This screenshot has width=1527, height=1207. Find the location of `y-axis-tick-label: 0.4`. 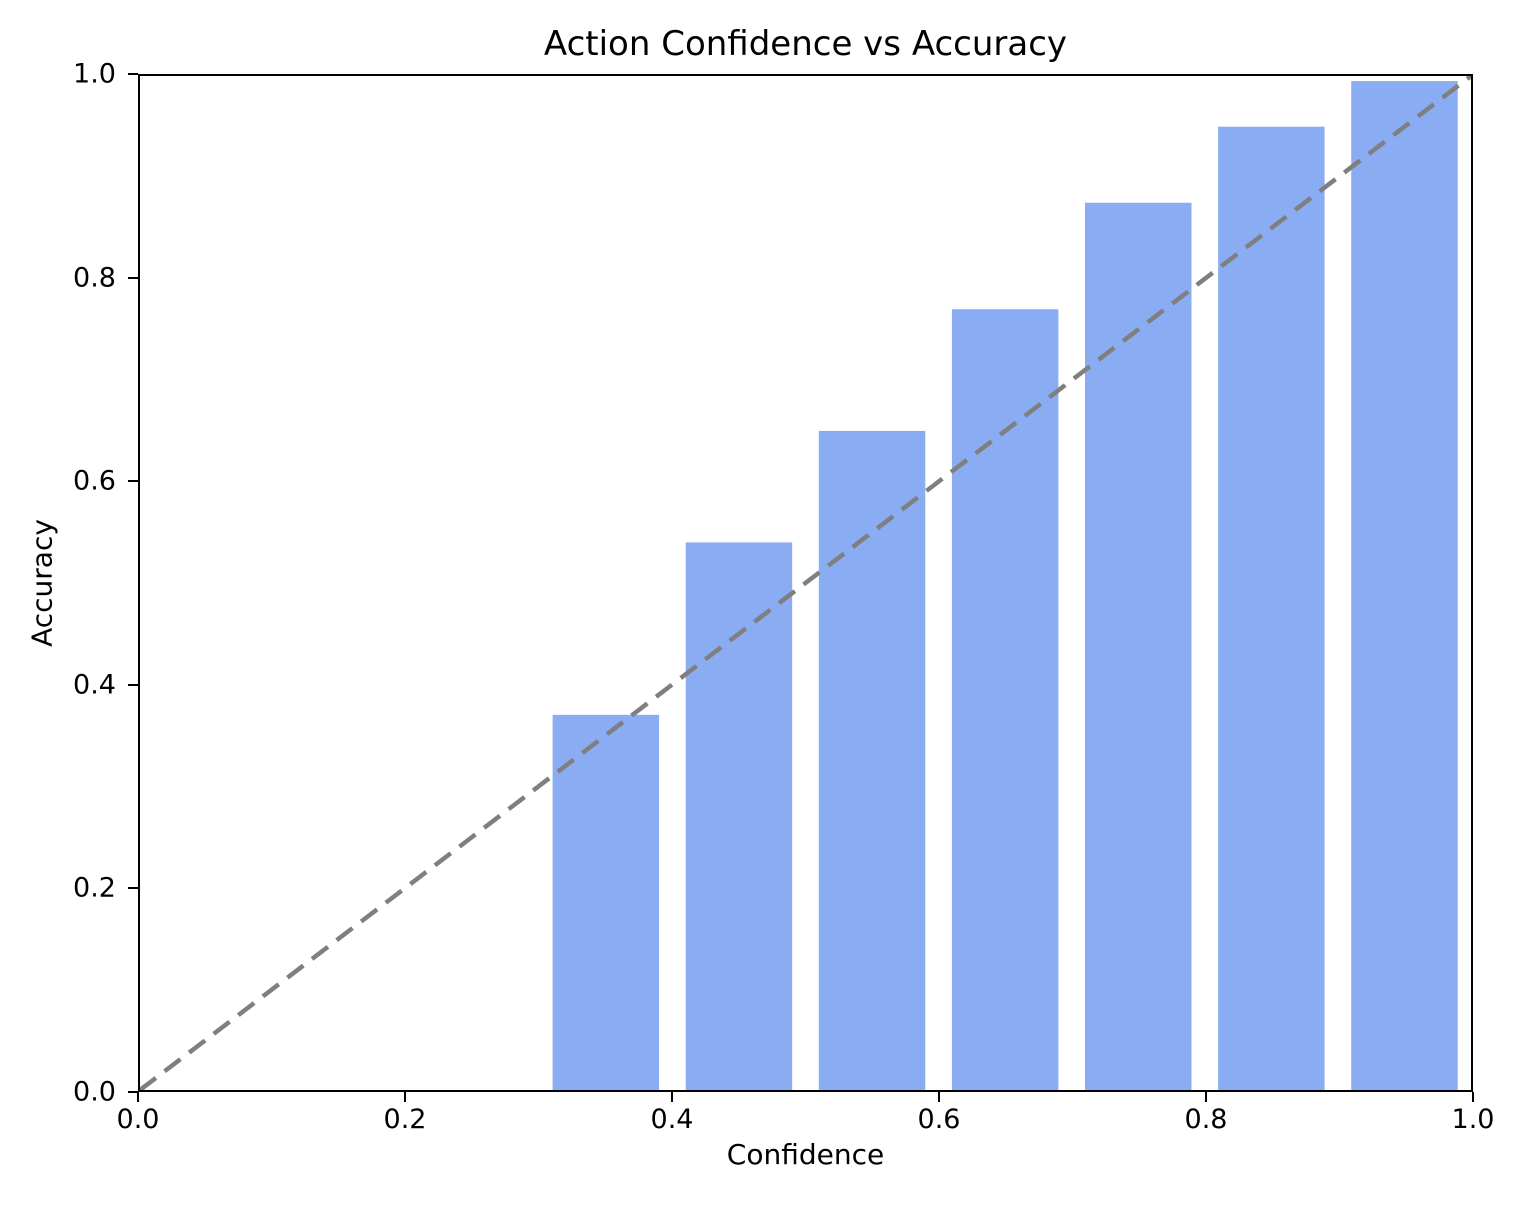

y-axis-tick-label: 0.4 is located at coordinates (94, 685).